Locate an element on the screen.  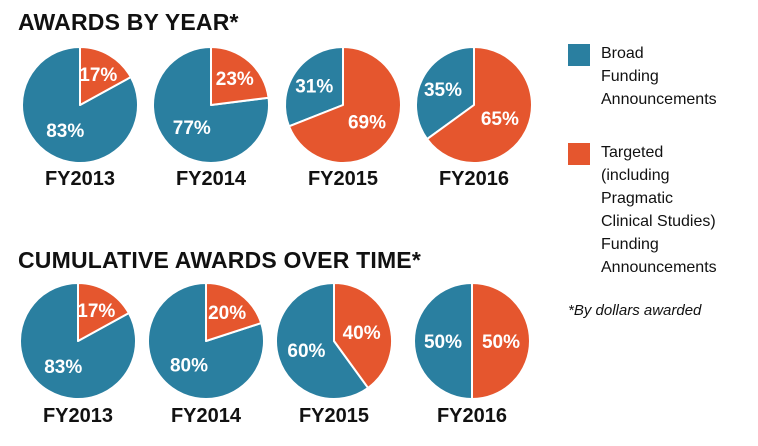
pie-fy2016: 65% 35% FY2016 is located at coordinates (474, 118).